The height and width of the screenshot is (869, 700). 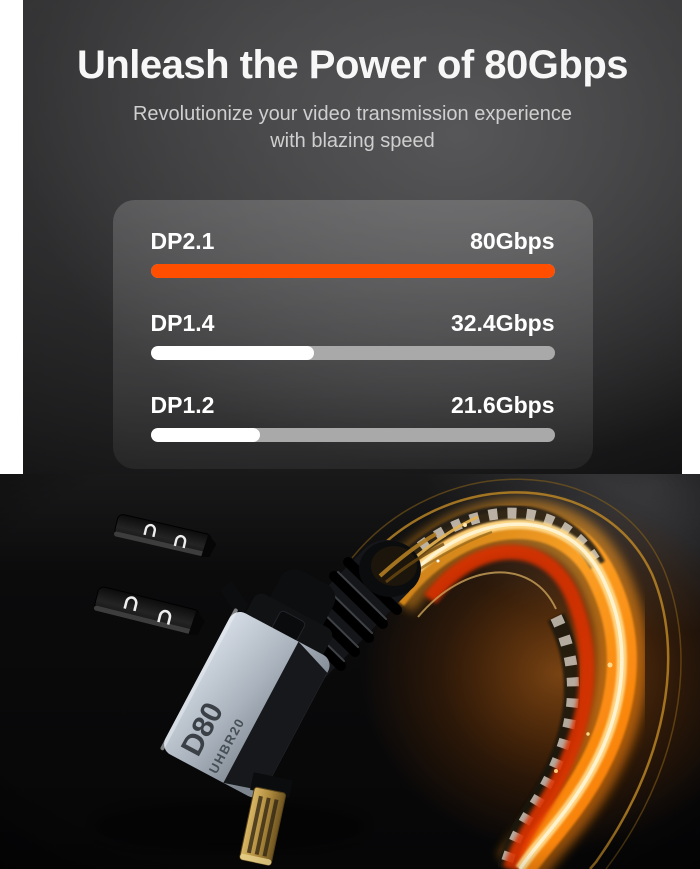 What do you see at coordinates (182, 405) in the screenshot?
I see `spec-label: DP1.2` at bounding box center [182, 405].